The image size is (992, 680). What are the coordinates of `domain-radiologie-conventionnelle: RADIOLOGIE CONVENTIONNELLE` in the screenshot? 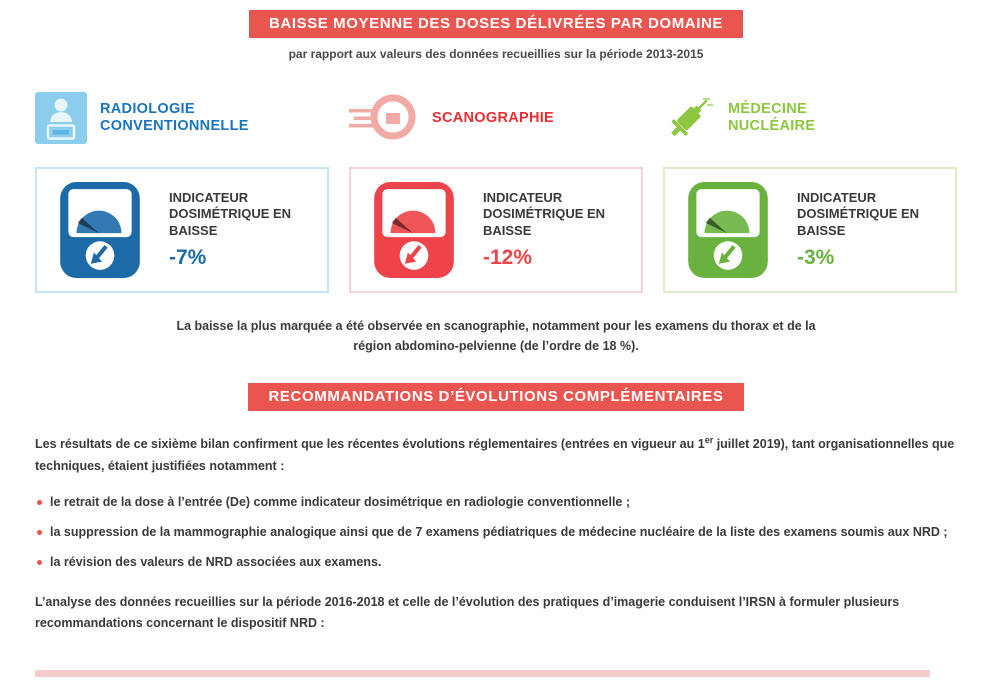 It's located at (182, 118).